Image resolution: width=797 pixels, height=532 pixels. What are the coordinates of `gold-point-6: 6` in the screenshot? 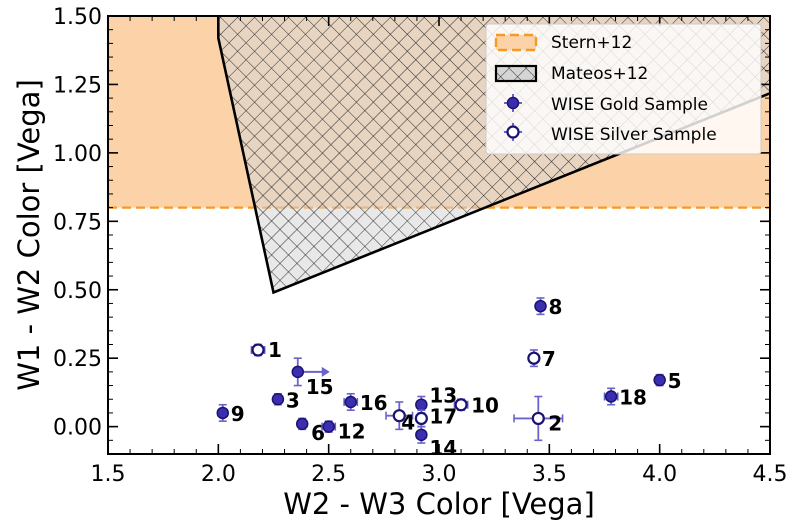 It's located at (310, 431).